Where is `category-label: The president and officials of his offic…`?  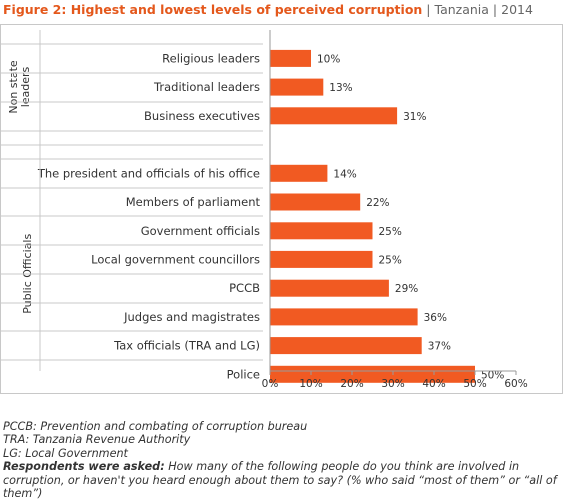 category-label: The president and officials of his offic… is located at coordinates (148, 173).